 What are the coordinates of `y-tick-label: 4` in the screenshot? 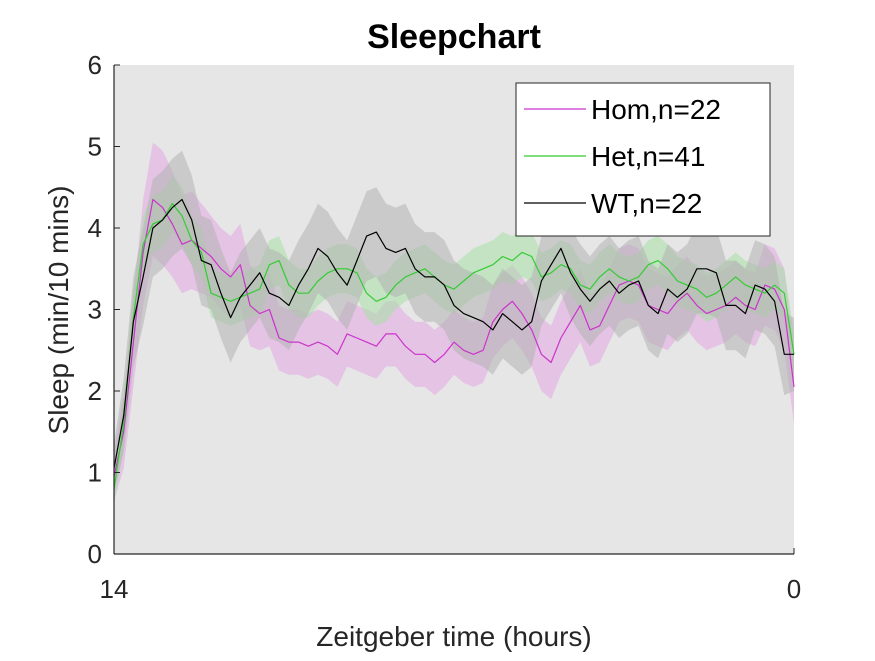 It's located at (95, 228).